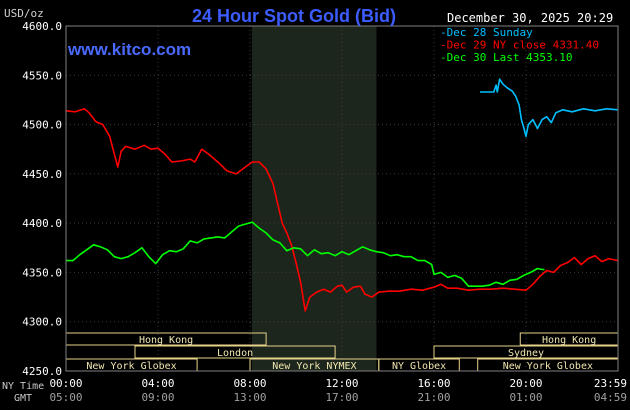  Describe the element at coordinates (65, 397) in the screenshot. I see `x-tick-label-gmt: 05:00` at that location.